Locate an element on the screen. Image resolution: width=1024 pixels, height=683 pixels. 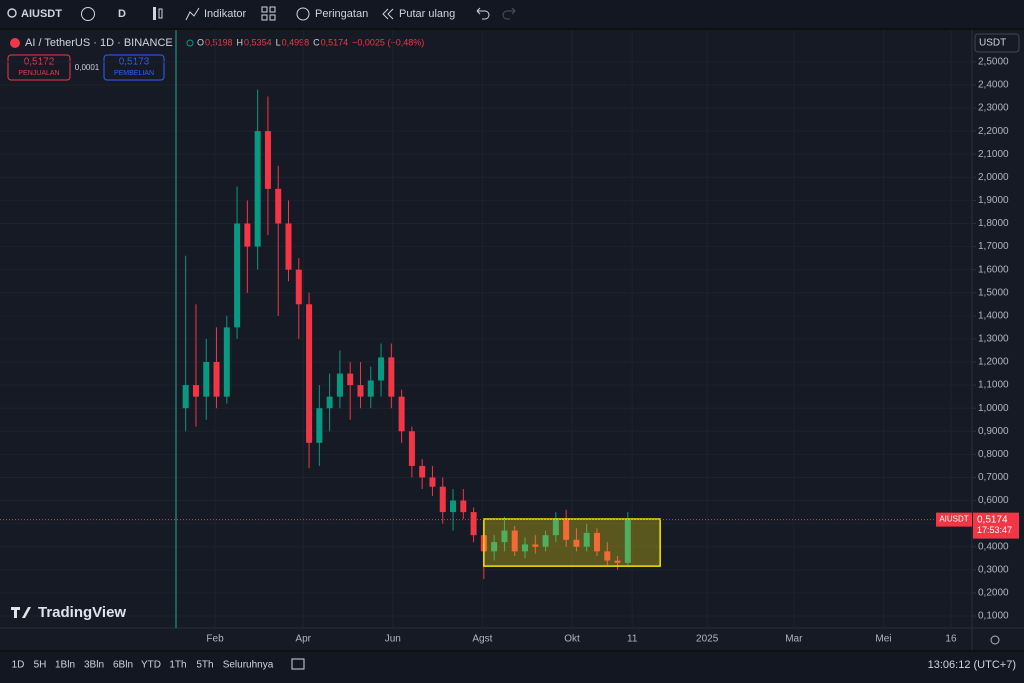
replay-icon is located at coordinates (385, 14).